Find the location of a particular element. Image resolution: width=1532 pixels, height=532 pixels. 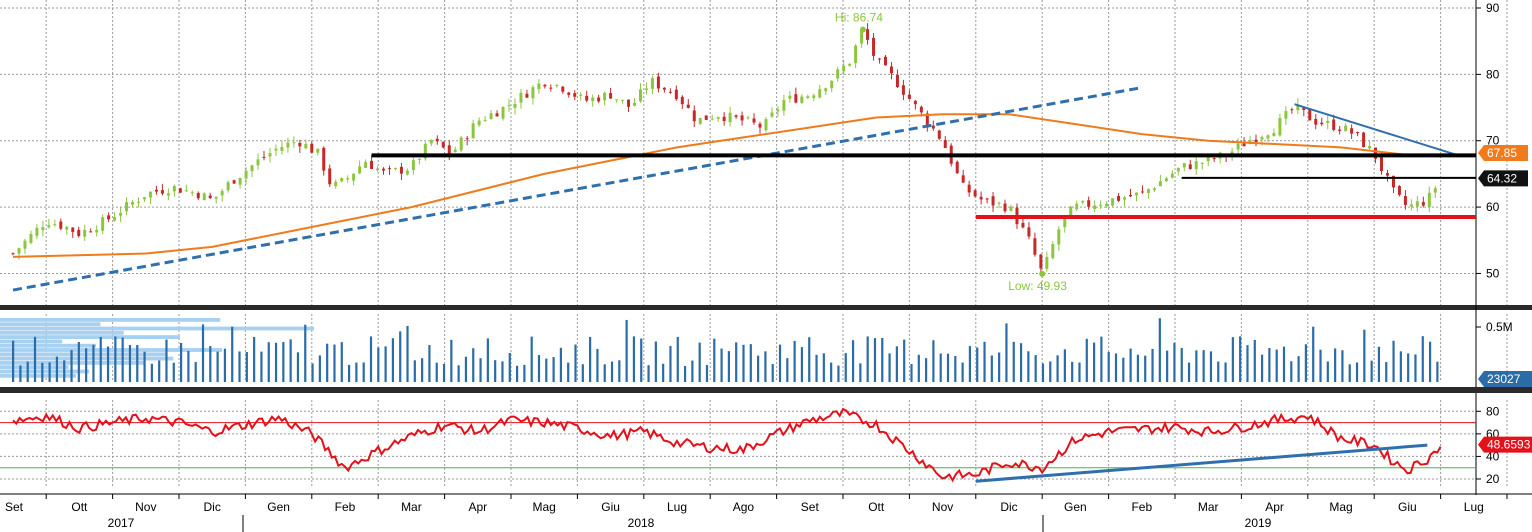

rsi-tick-label: 40 is located at coordinates (1493, 456).